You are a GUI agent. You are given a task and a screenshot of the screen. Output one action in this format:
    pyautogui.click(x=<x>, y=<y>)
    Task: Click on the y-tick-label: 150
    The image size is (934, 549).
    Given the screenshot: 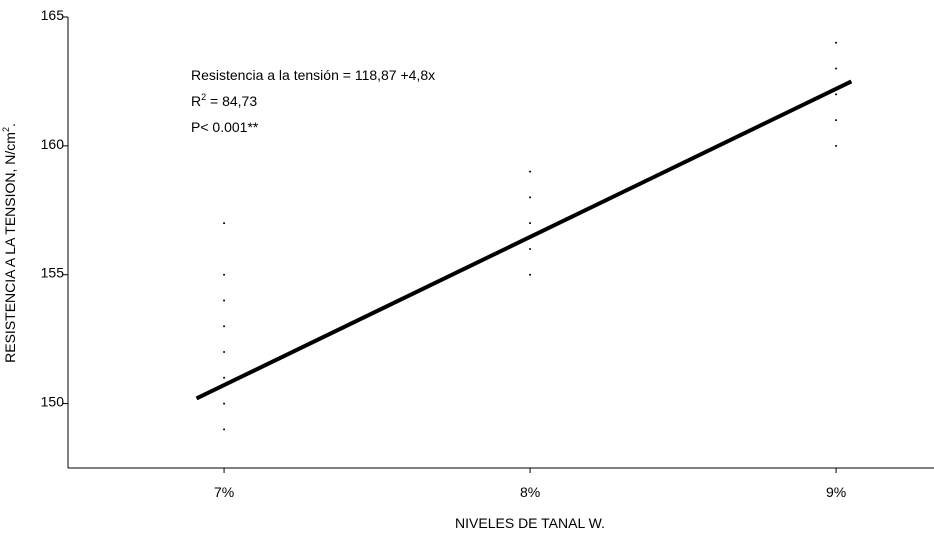 What is the action you would take?
    pyautogui.click(x=53, y=402)
    